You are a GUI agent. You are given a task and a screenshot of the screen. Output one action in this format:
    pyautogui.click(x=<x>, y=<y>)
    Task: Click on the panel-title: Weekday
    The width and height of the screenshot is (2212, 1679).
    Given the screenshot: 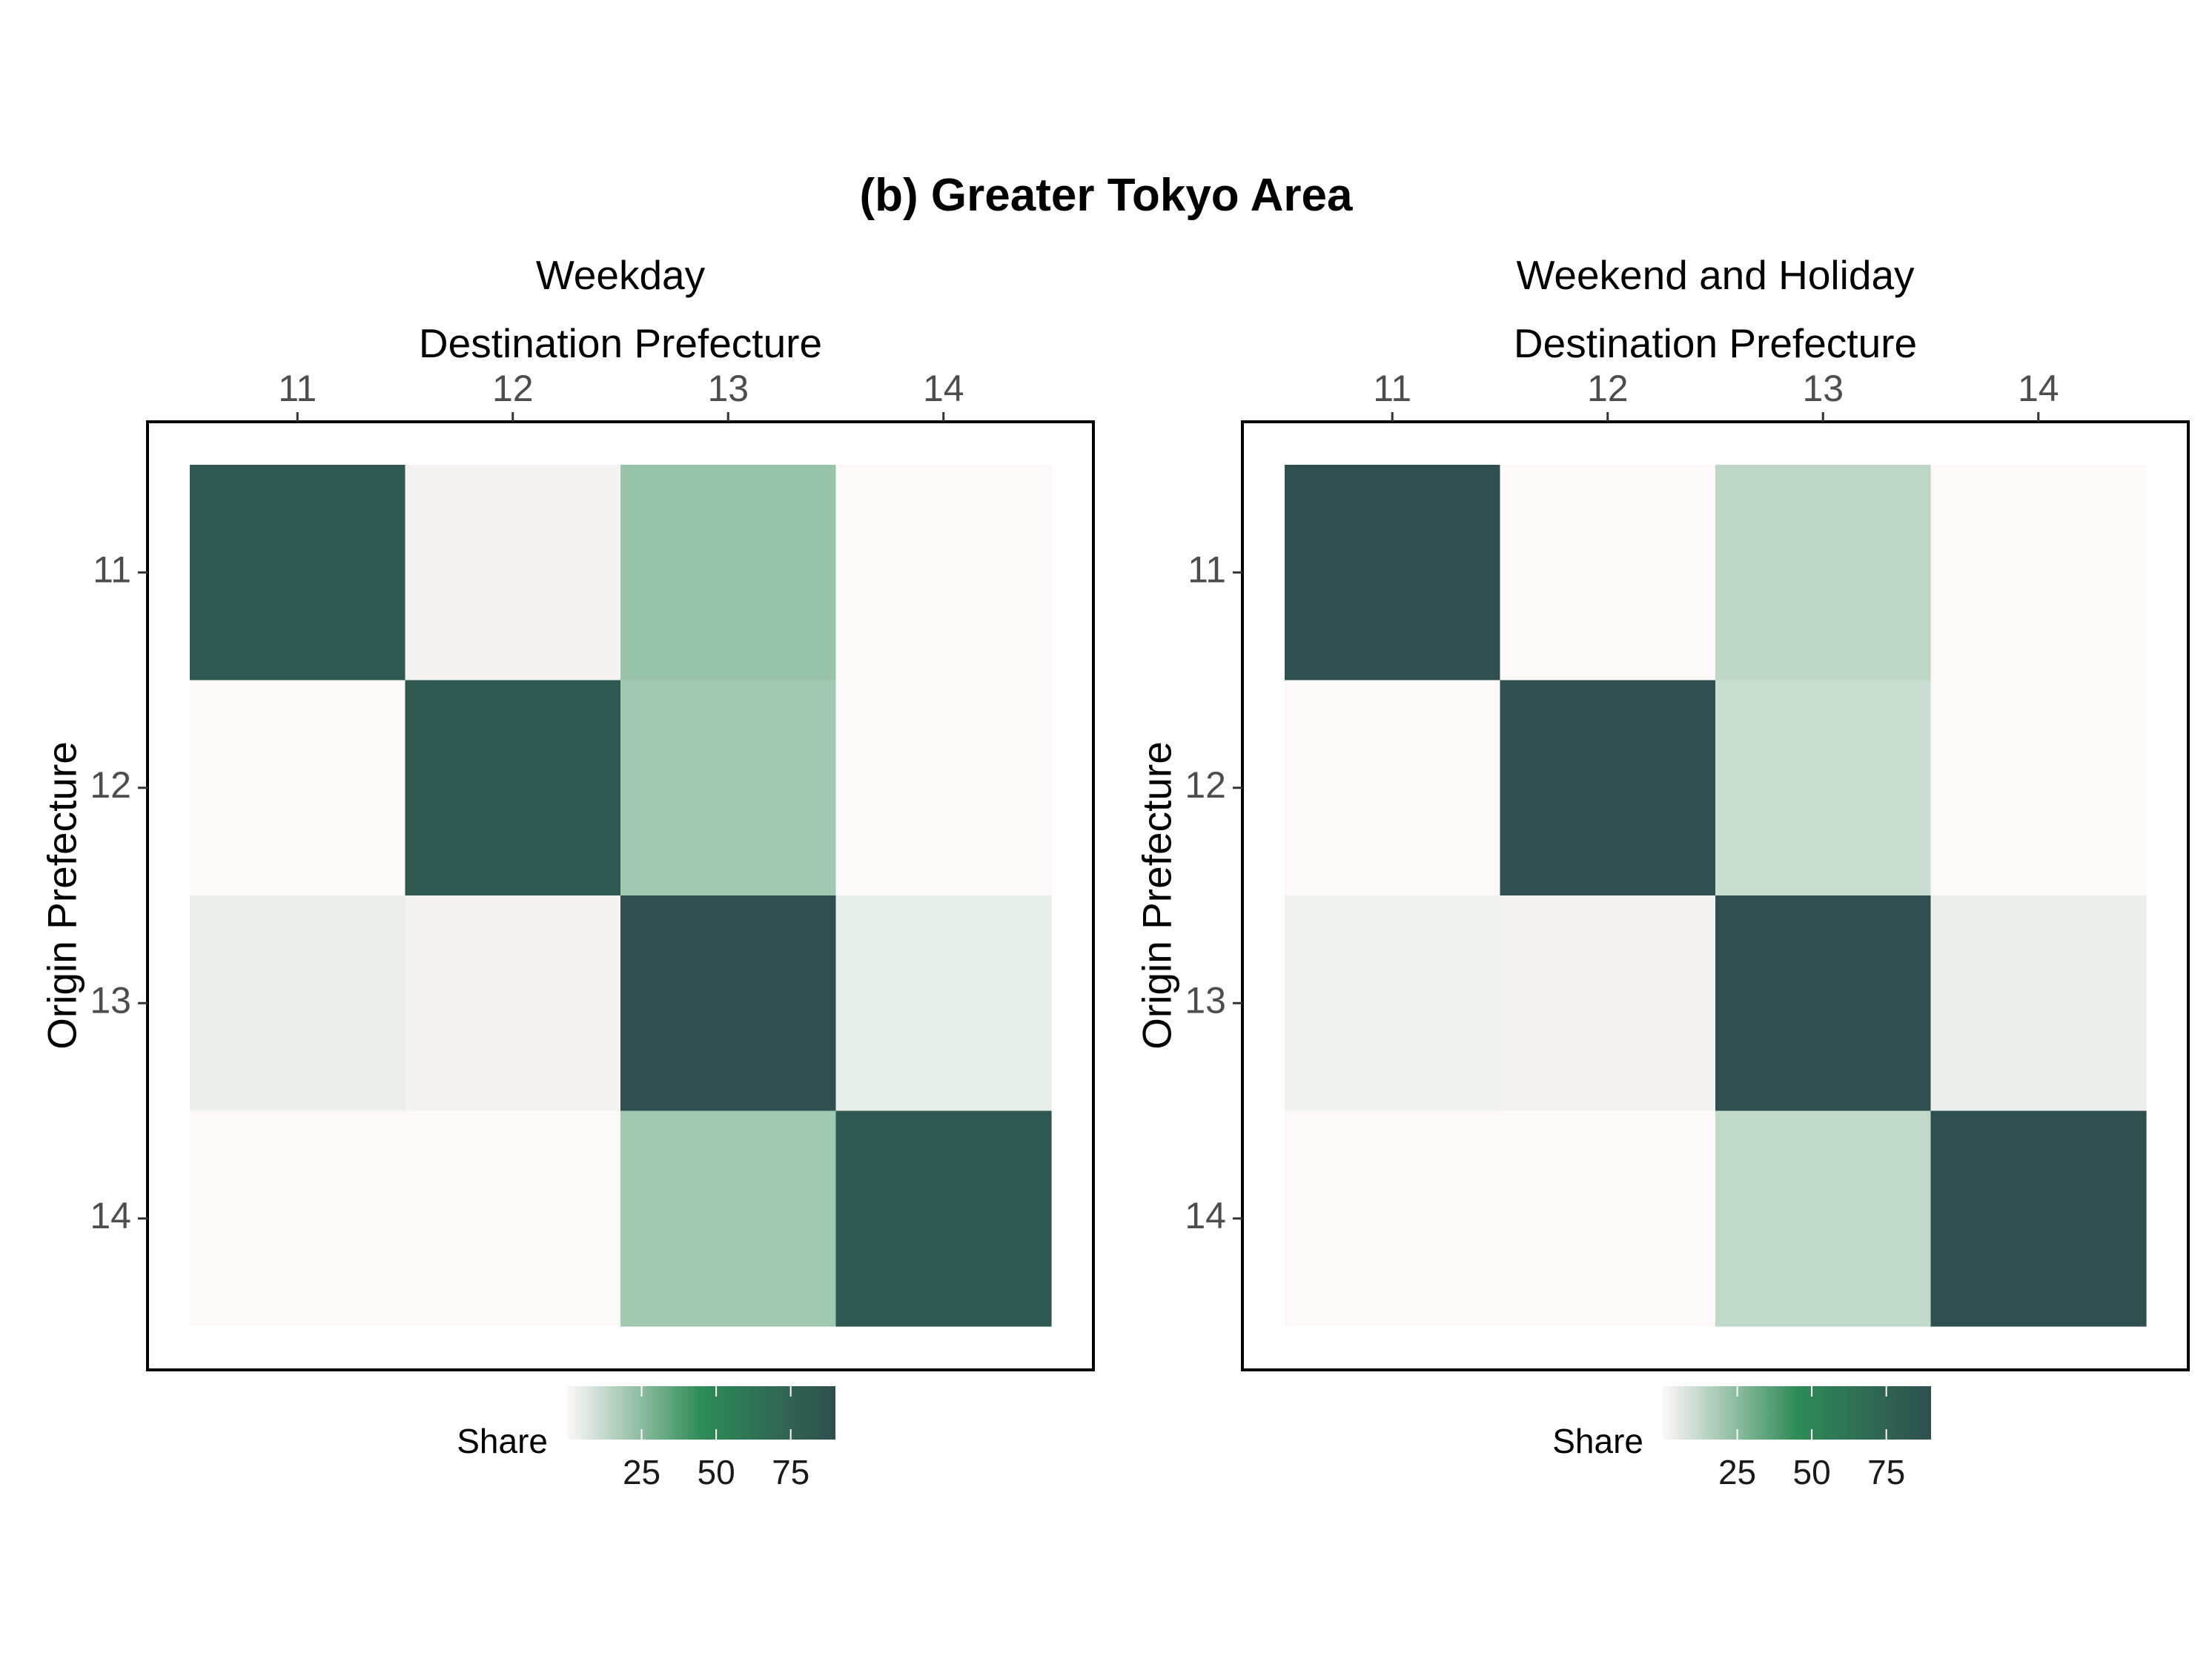 What is the action you would take?
    pyautogui.click(x=621, y=275)
    